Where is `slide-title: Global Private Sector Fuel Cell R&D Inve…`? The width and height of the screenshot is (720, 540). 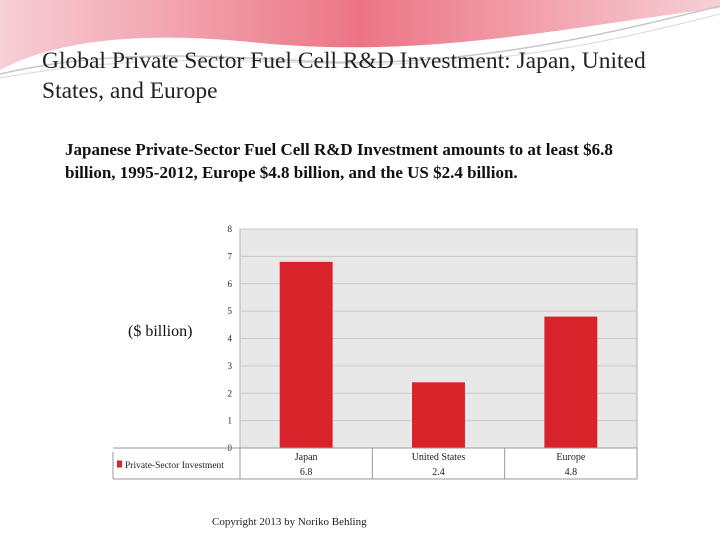
slide-title: Global Private Sector Fuel Cell R&D Inve… is located at coordinates (344, 76).